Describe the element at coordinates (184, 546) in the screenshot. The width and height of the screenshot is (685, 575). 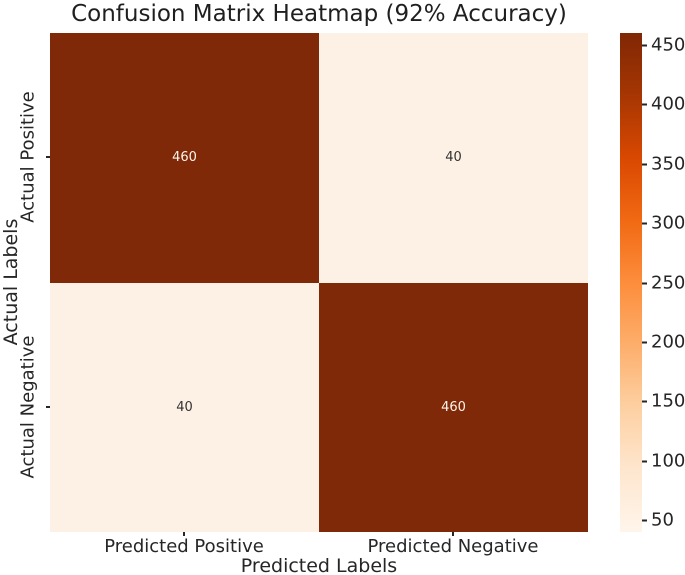
I see `xtick-predicted-positive: Predicted Positive` at that location.